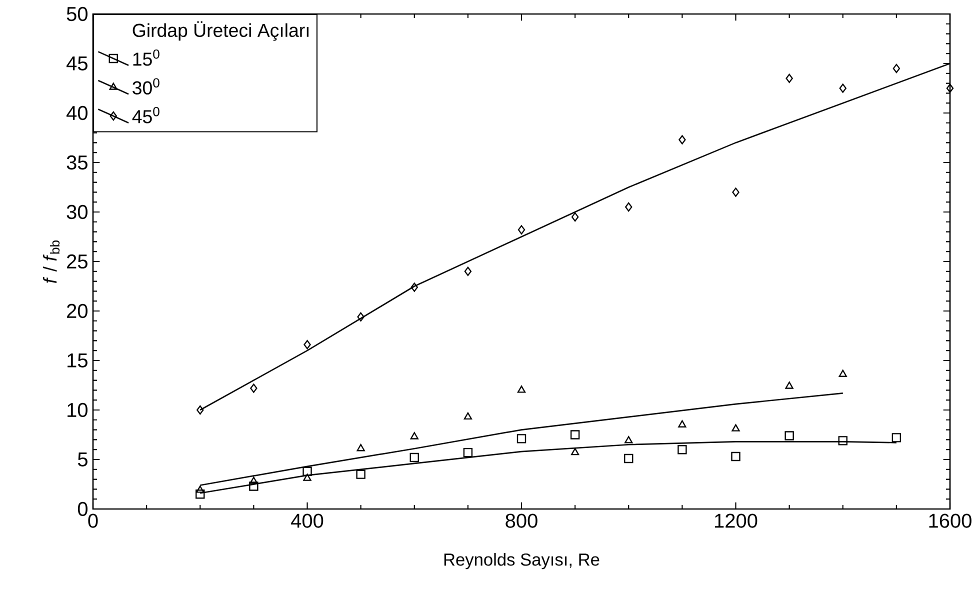 Image resolution: width=976 pixels, height=598 pixels. Describe the element at coordinates (83, 459) in the screenshot. I see `y-tick-label: 5` at that location.